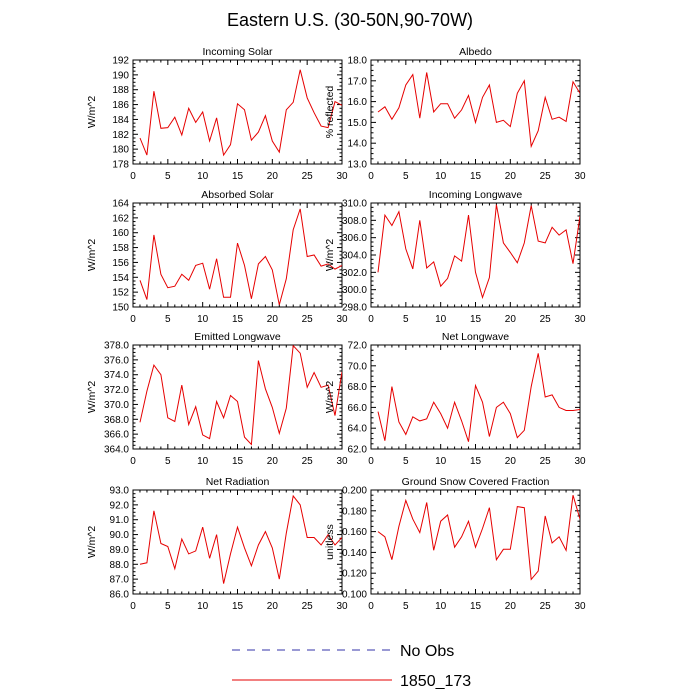 Image resolution: width=700 pixels, height=700 pixels. What do you see at coordinates (354, 221) in the screenshot?
I see `y-tick-label: 308.0` at bounding box center [354, 221].